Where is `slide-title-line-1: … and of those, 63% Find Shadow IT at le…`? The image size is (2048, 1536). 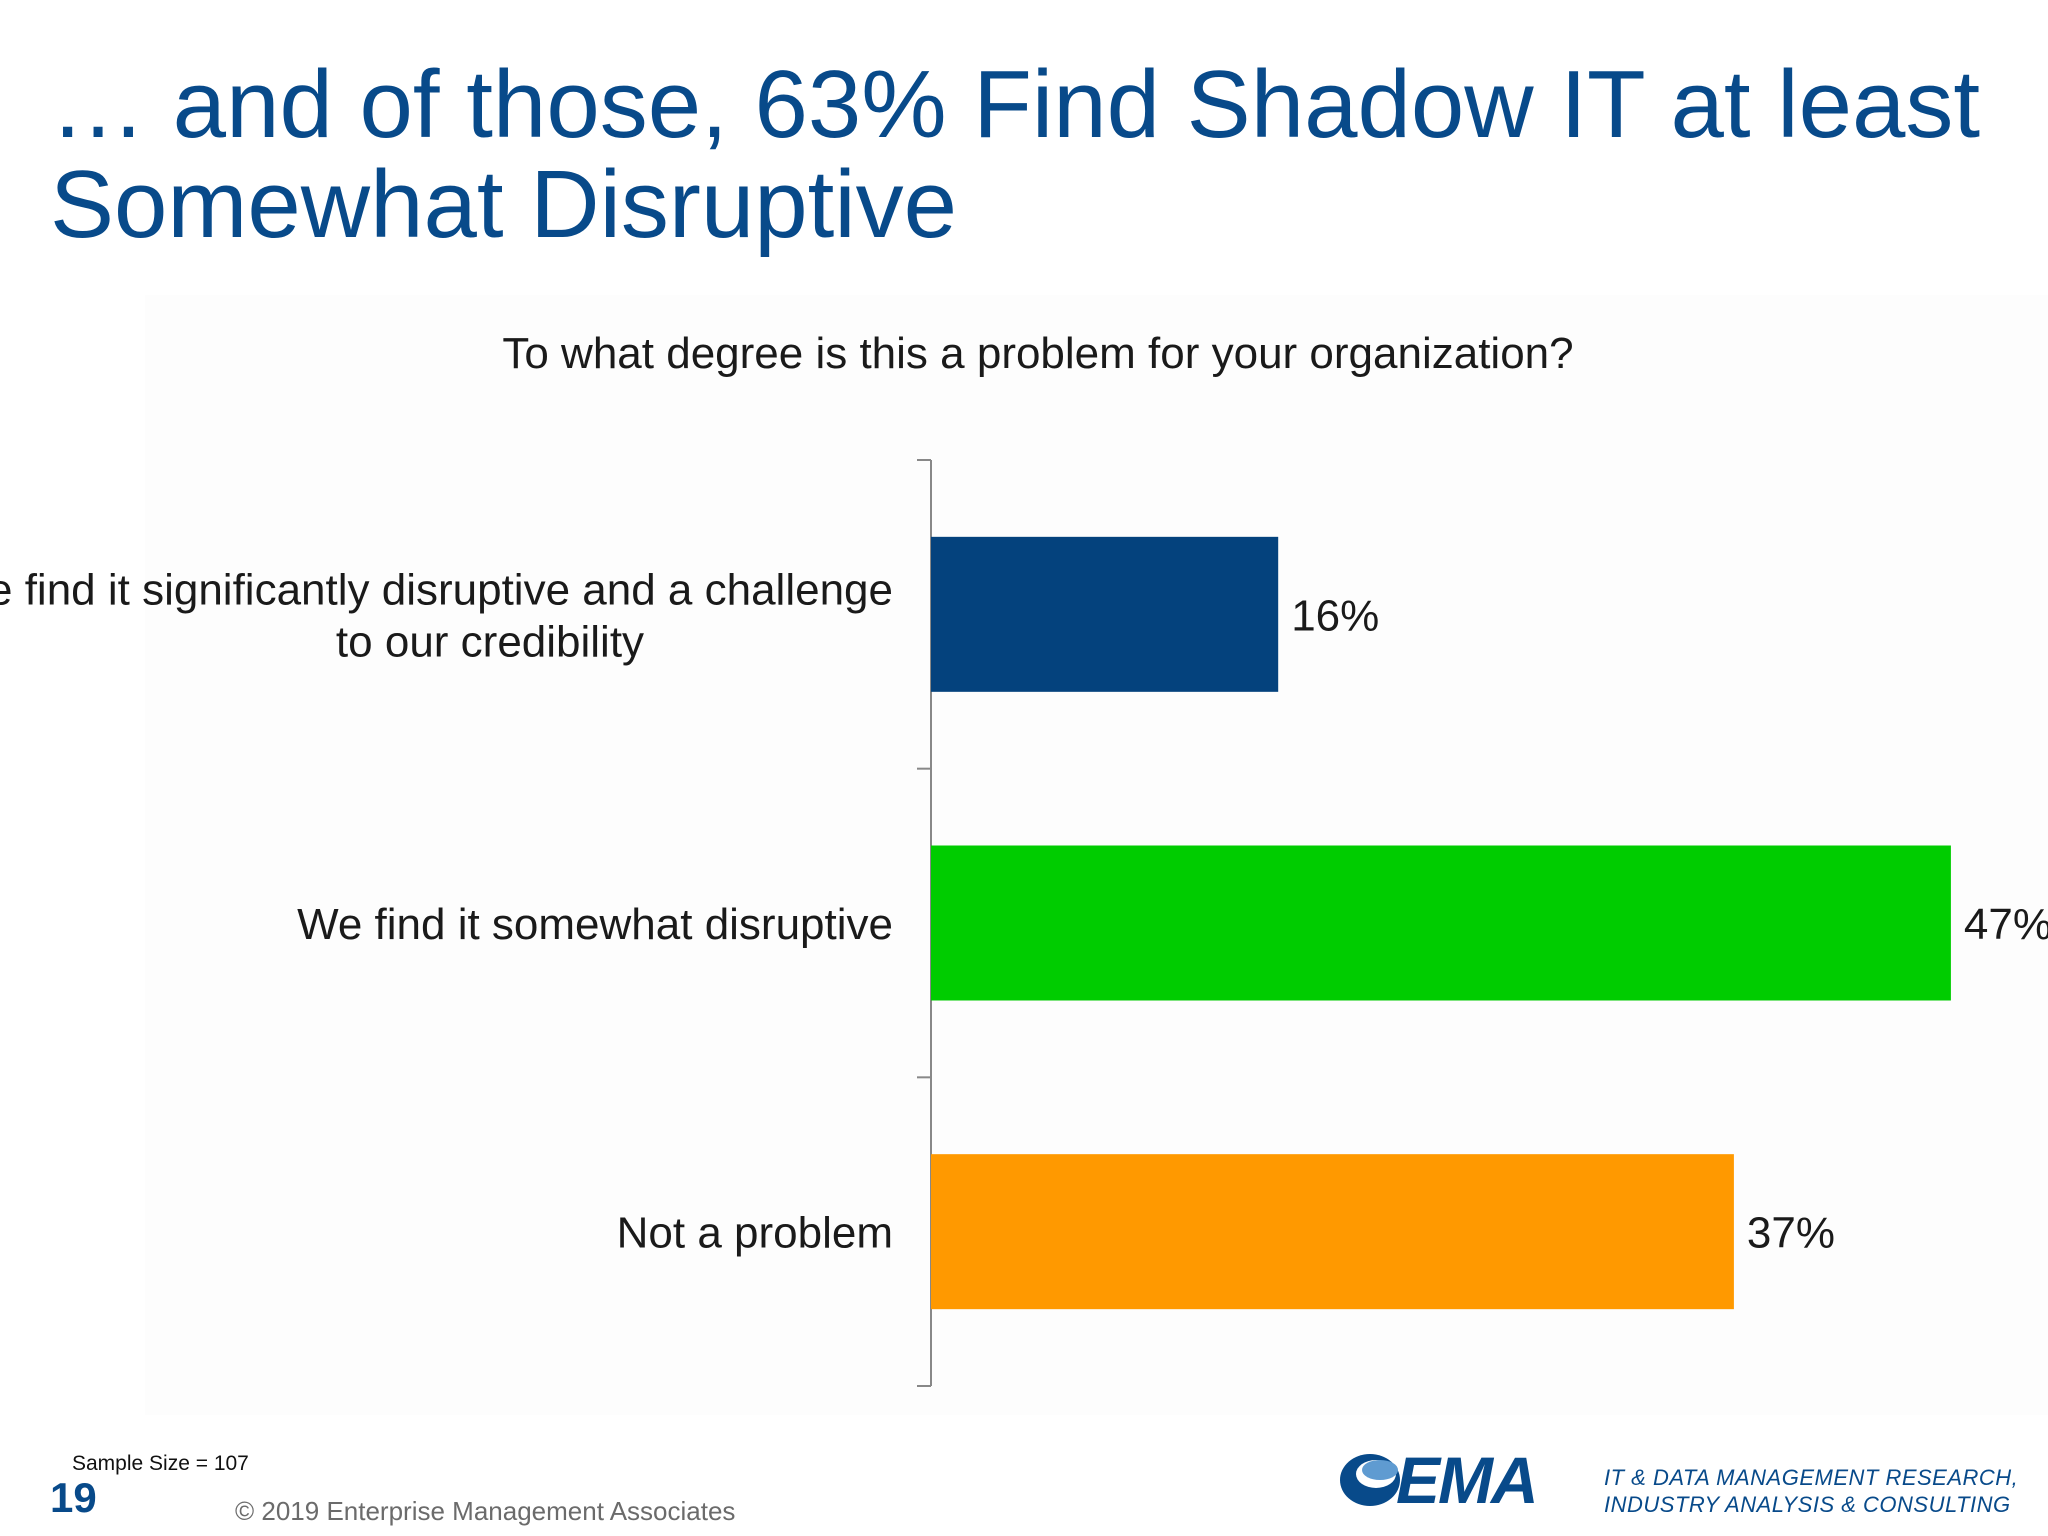 slide-title-line-1: … and of those, 63% Find Shadow IT at le… is located at coordinates (1015, 104).